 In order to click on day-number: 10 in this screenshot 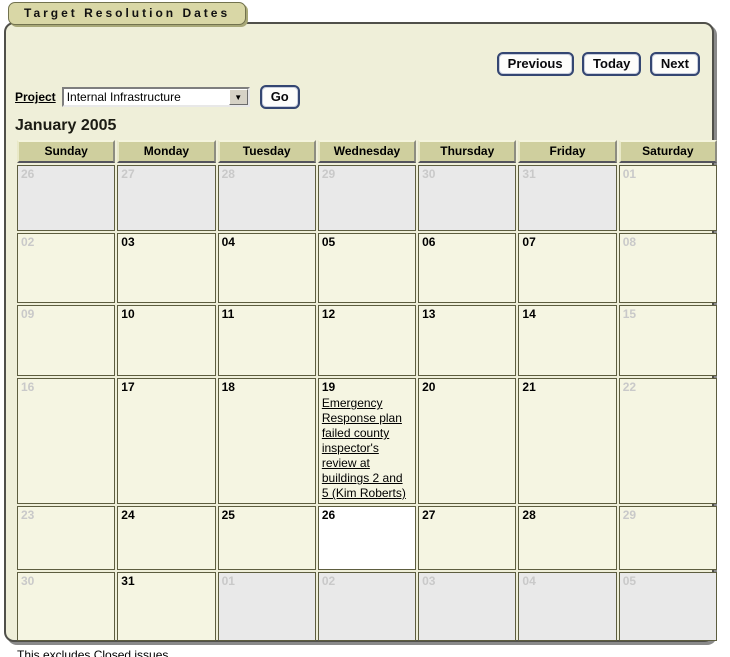, I will do `click(128, 314)`.